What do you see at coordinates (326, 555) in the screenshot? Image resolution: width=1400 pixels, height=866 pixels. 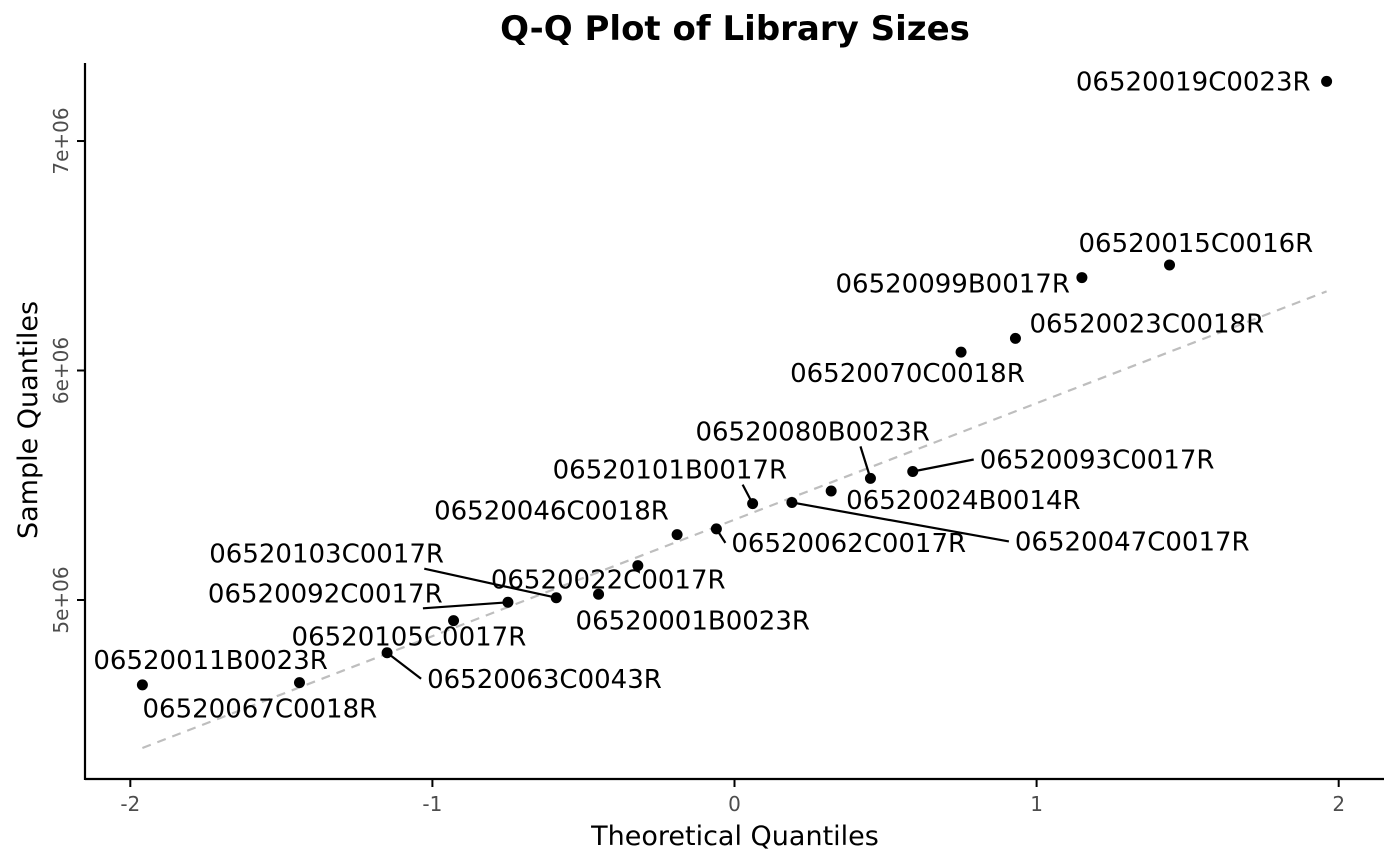 I see `point-label: 06520103C0017R` at bounding box center [326, 555].